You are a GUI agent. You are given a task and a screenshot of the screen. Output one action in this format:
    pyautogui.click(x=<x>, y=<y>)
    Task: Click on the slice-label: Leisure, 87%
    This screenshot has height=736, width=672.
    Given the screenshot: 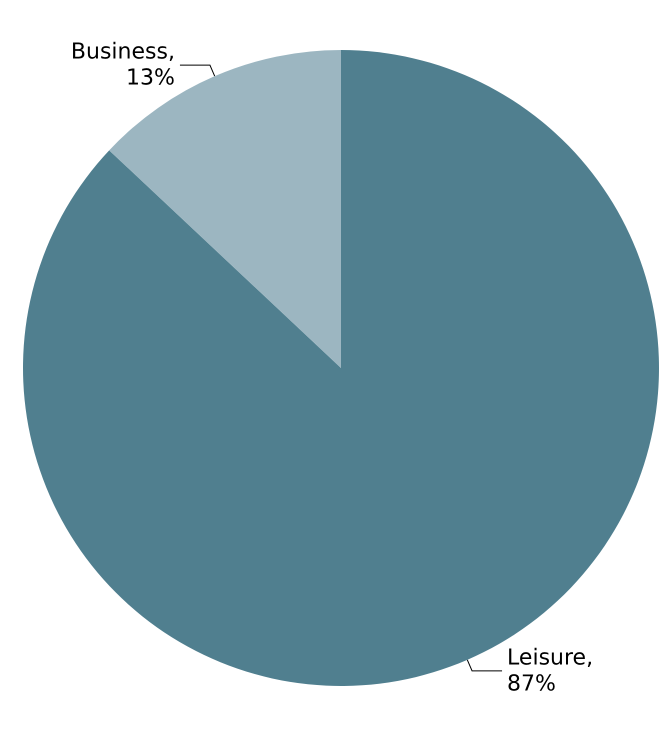 What is the action you would take?
    pyautogui.click(x=550, y=670)
    